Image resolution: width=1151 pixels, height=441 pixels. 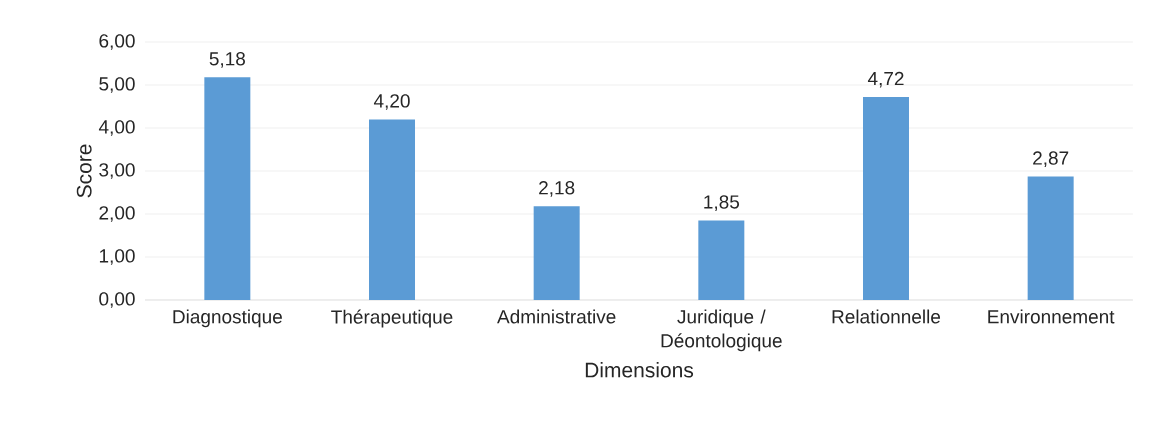 I want to click on y-axis-title: Score, so click(x=84, y=171).